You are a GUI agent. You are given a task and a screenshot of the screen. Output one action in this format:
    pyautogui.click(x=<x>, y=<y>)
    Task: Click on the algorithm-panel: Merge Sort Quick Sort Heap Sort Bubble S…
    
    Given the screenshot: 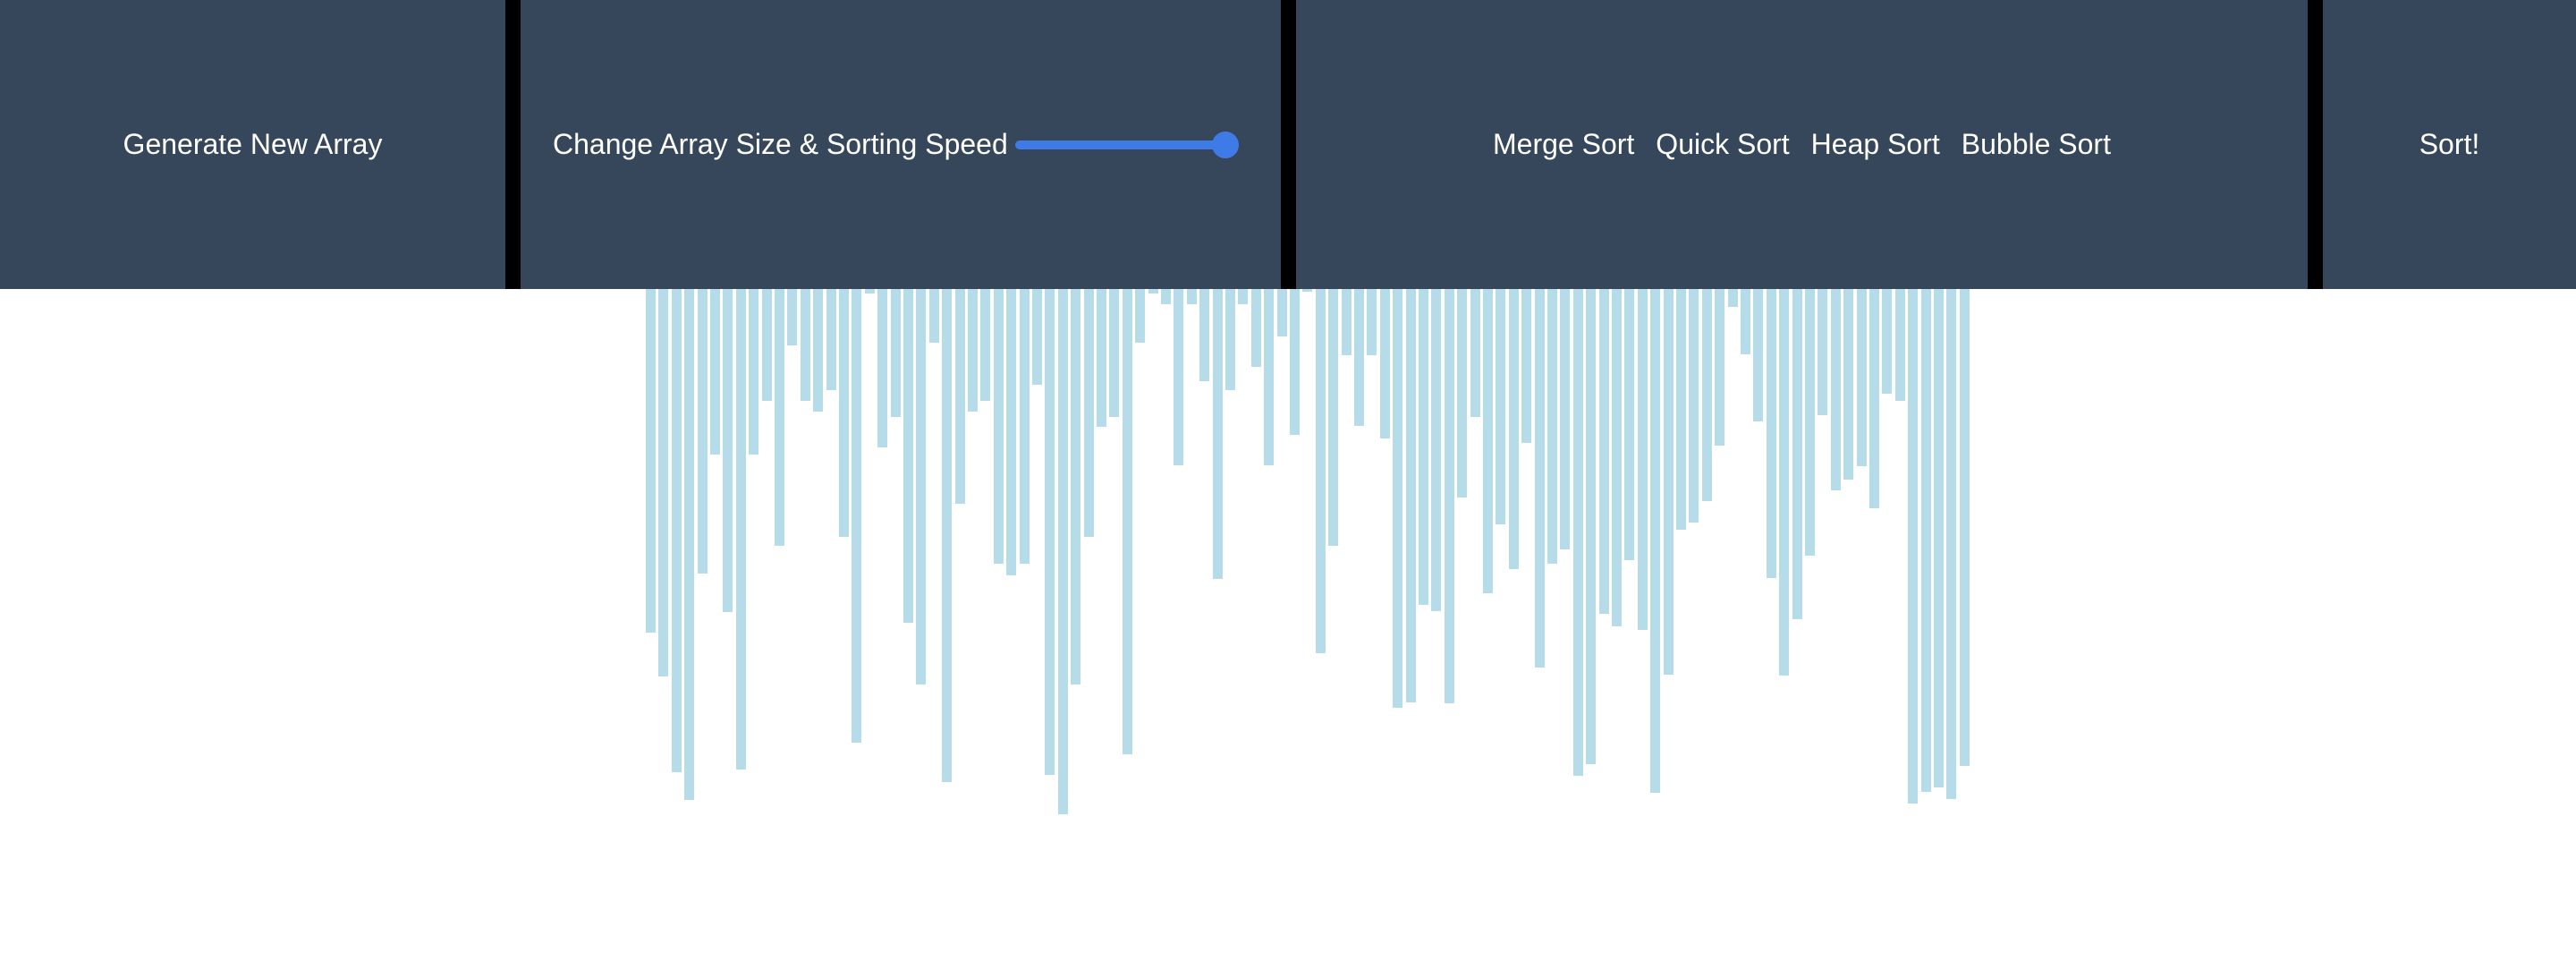 What is the action you would take?
    pyautogui.click(x=1802, y=144)
    